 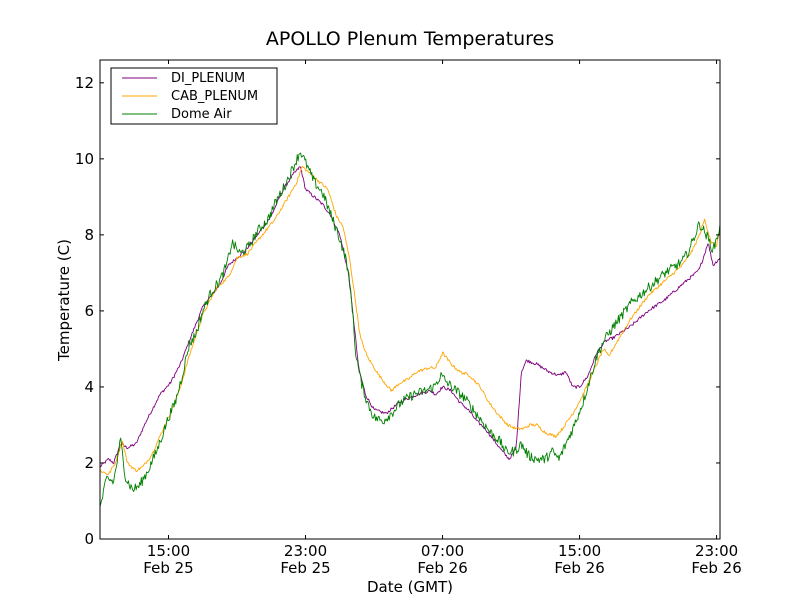 I want to click on y-tick-label: 4, so click(x=89, y=387).